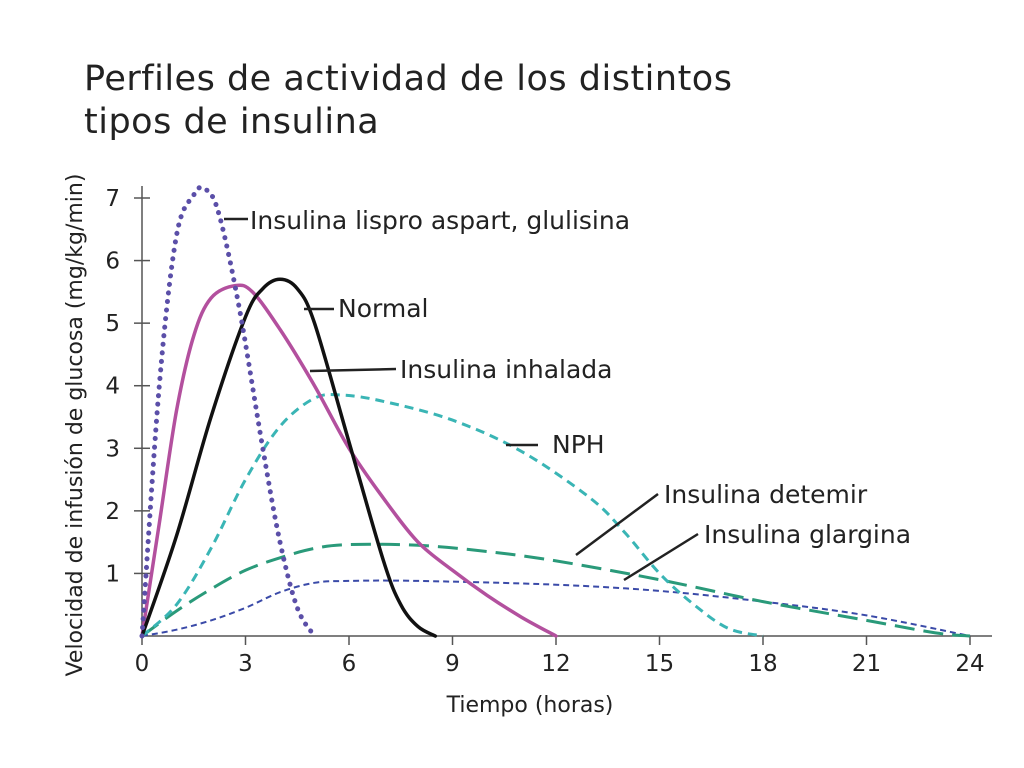 Image resolution: width=1024 pixels, height=768 pixels. I want to click on y-tick-label: 2, so click(112, 512).